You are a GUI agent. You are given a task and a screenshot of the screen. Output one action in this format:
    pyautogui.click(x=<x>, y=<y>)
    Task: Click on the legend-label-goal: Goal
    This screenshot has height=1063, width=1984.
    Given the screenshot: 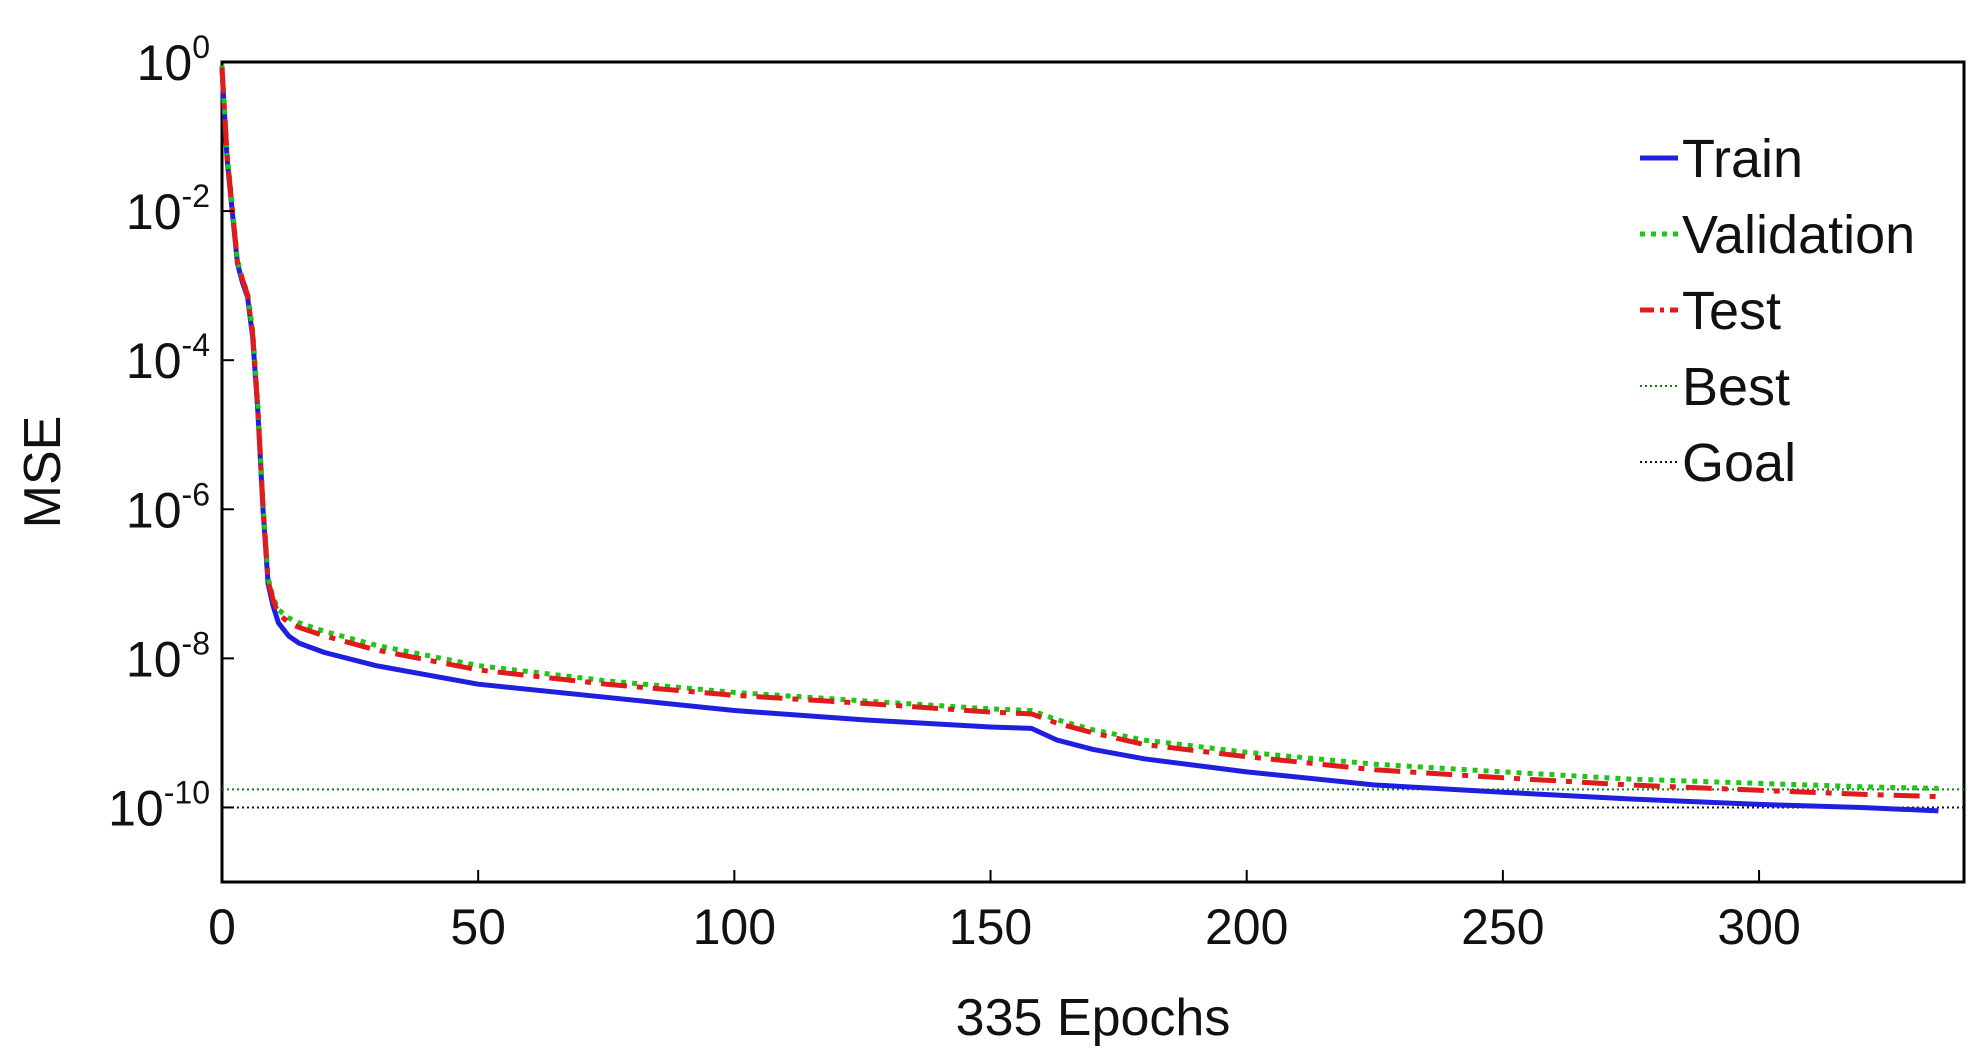 What is the action you would take?
    pyautogui.click(x=1739, y=463)
    